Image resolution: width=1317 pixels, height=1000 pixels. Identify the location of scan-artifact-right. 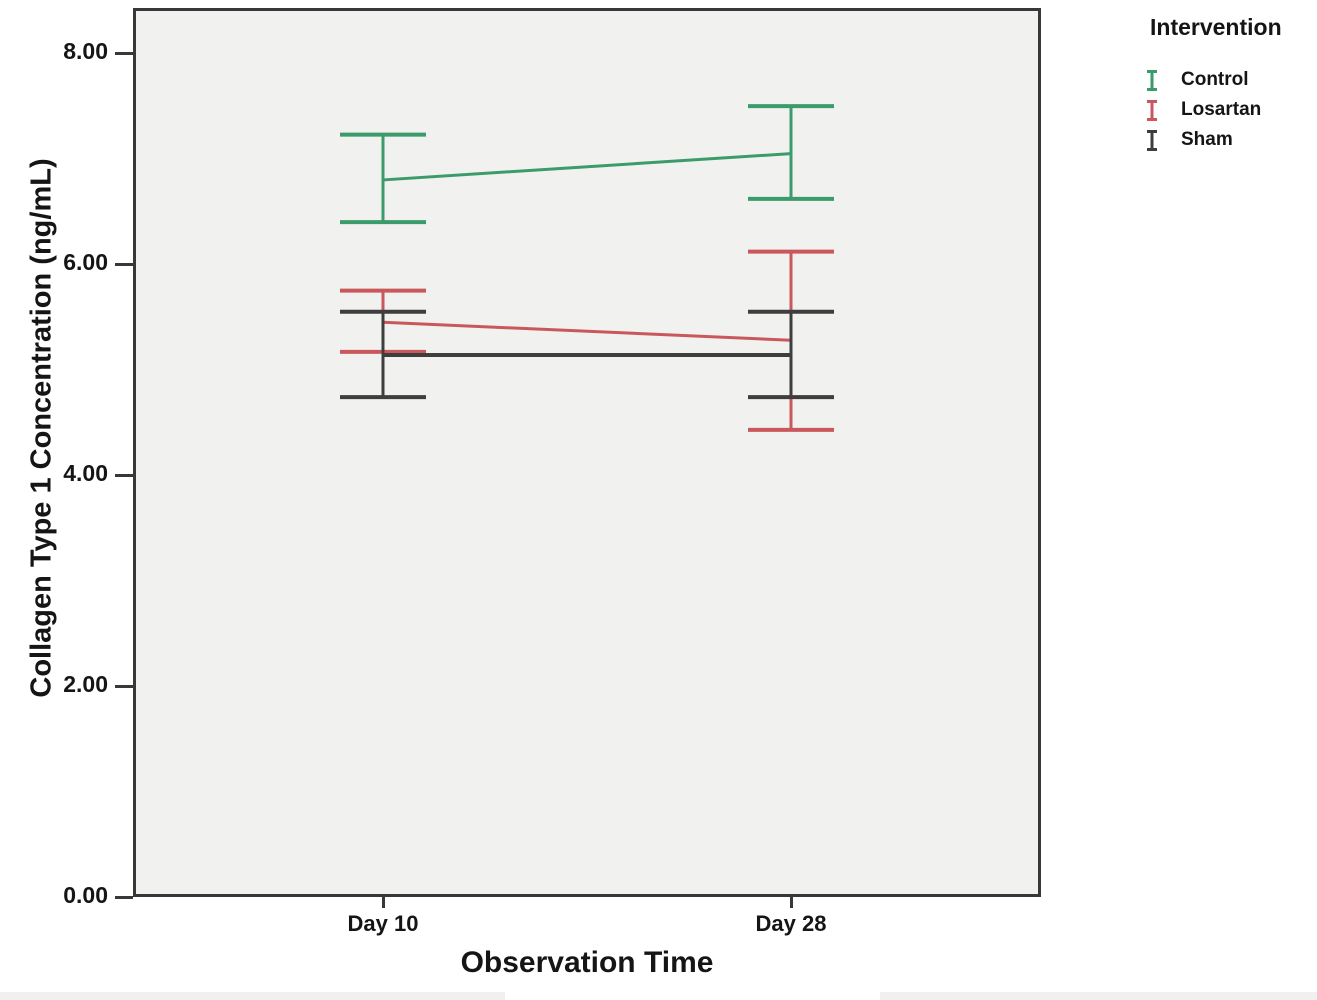
(1098, 996).